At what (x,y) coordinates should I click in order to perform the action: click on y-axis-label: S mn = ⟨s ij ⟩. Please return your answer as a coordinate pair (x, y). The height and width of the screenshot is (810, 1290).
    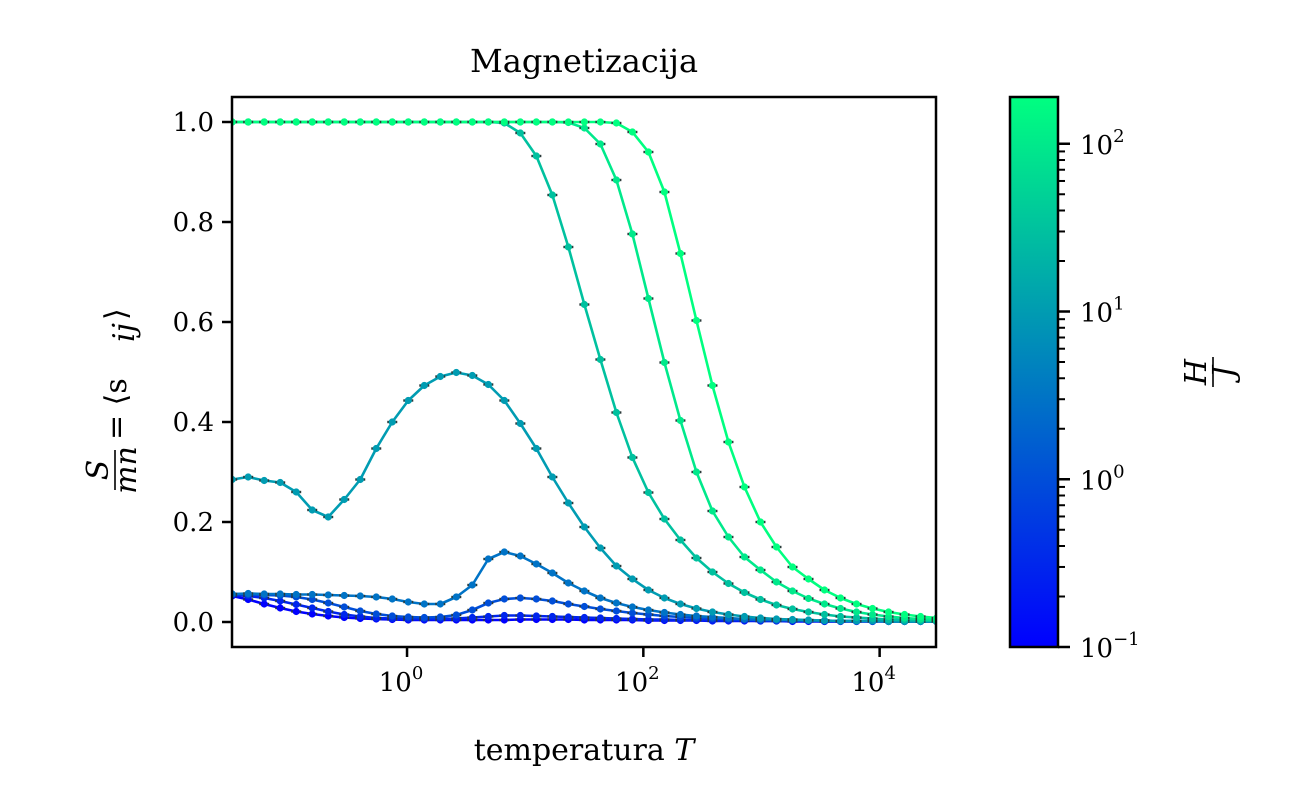
    Looking at the image, I should click on (112, 401).